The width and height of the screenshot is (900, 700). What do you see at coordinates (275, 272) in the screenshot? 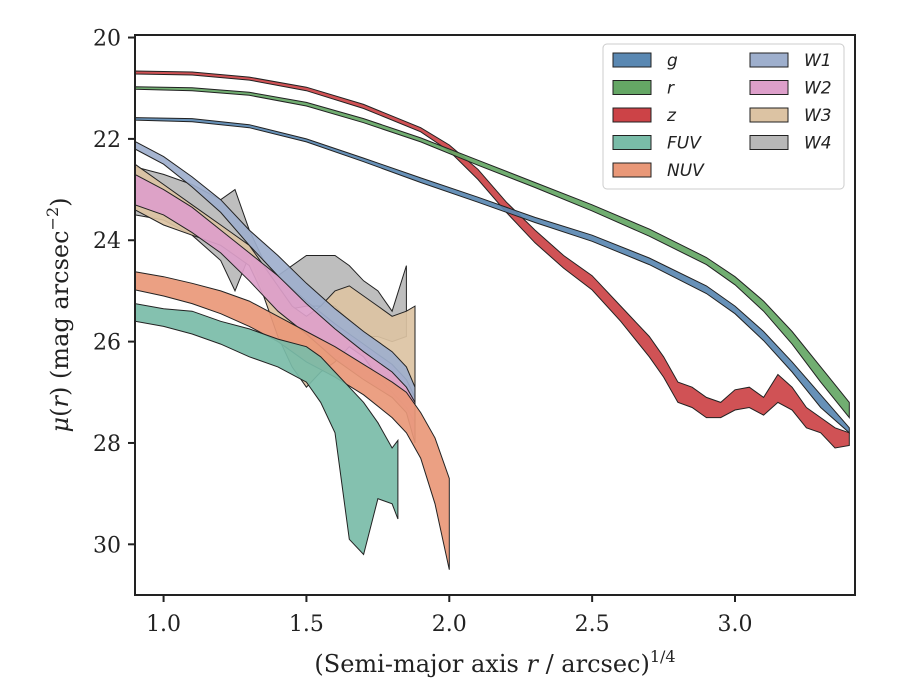
I see `band-w1` at bounding box center [275, 272].